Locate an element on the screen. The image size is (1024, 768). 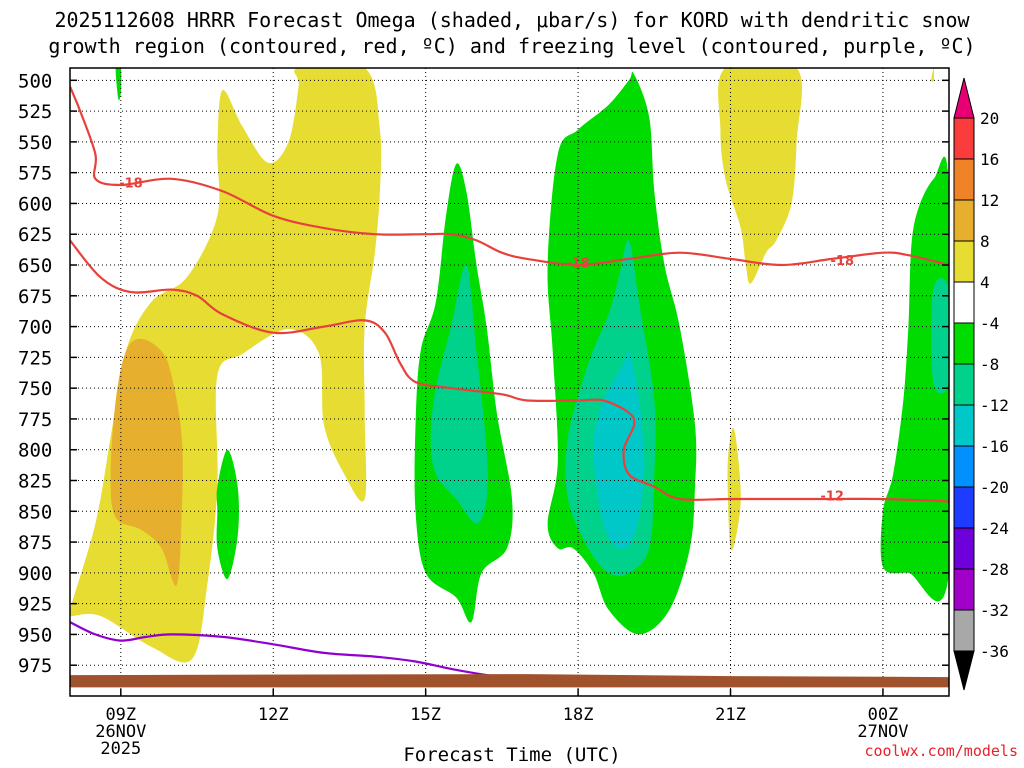
colorbar-tick-label: 8 is located at coordinates (985, 241).